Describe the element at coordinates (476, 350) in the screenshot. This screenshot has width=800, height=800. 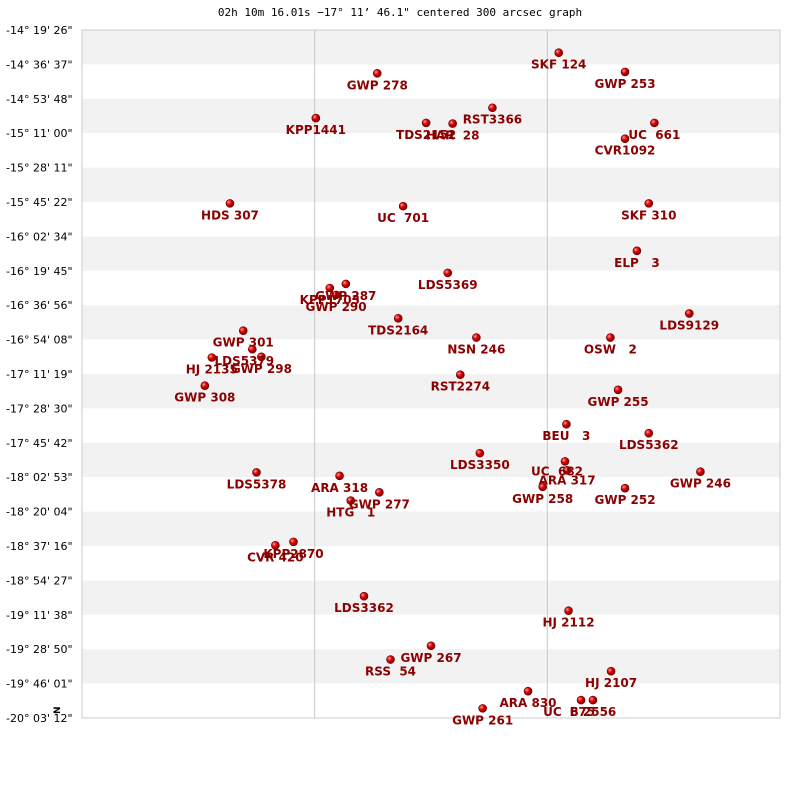
I see `star-label: NSN 246` at that location.